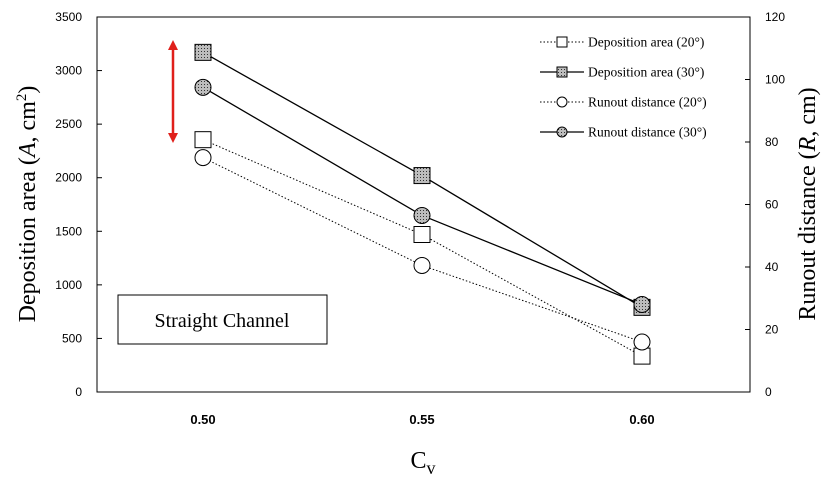  What do you see at coordinates (78, 392) in the screenshot?
I see `y-left-tick-label: 0` at bounding box center [78, 392].